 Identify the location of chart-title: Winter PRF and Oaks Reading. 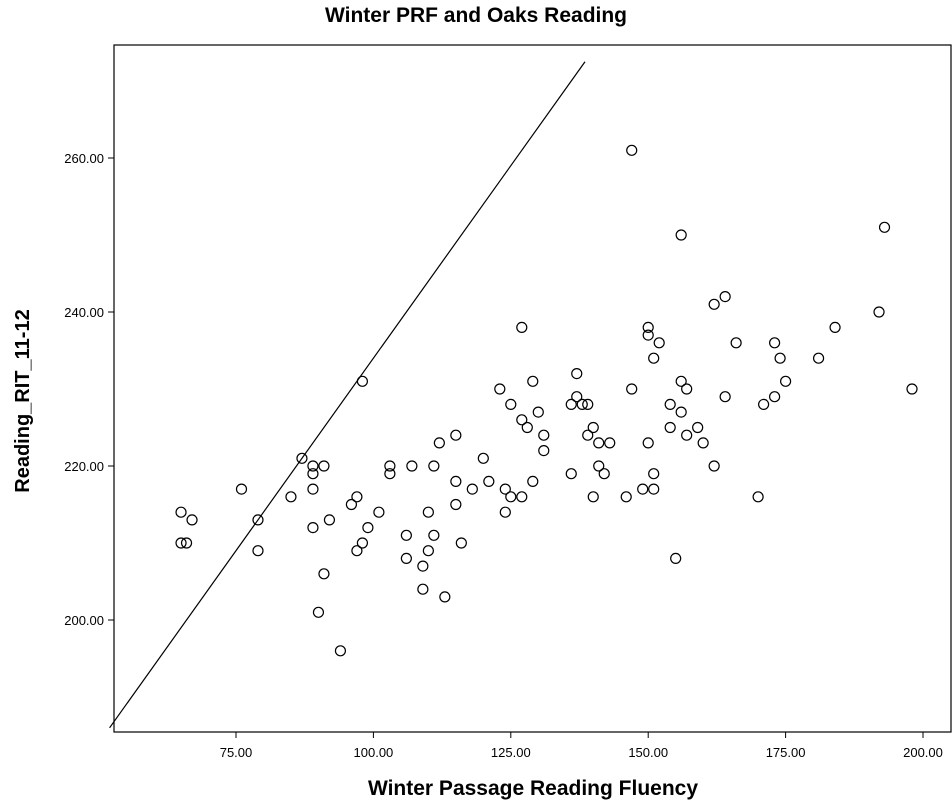
(476, 15).